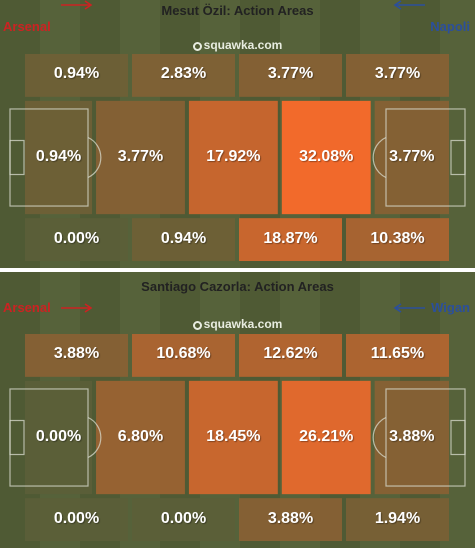 The height and width of the screenshot is (548, 475). I want to click on cell-value-label: 2.83%, so click(183, 74).